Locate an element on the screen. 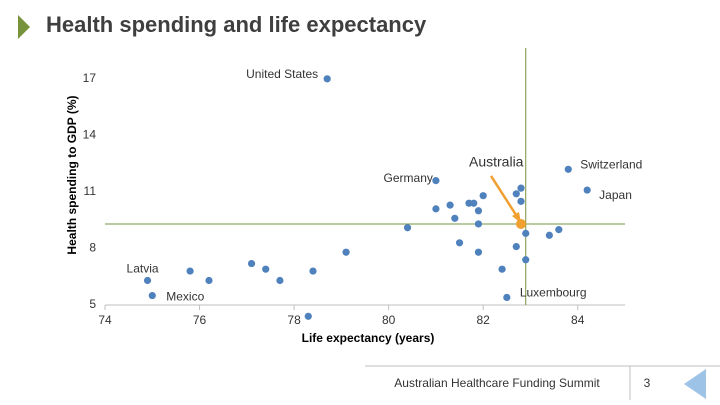  x-tick-label: 74 is located at coordinates (105, 320).